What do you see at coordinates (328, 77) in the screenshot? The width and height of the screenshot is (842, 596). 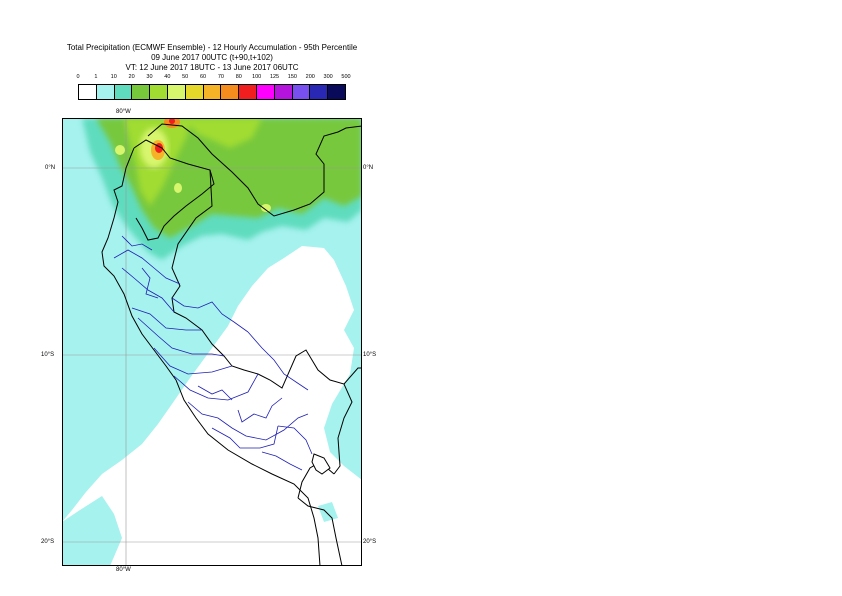 I see `legend-tick-14: 300` at bounding box center [328, 77].